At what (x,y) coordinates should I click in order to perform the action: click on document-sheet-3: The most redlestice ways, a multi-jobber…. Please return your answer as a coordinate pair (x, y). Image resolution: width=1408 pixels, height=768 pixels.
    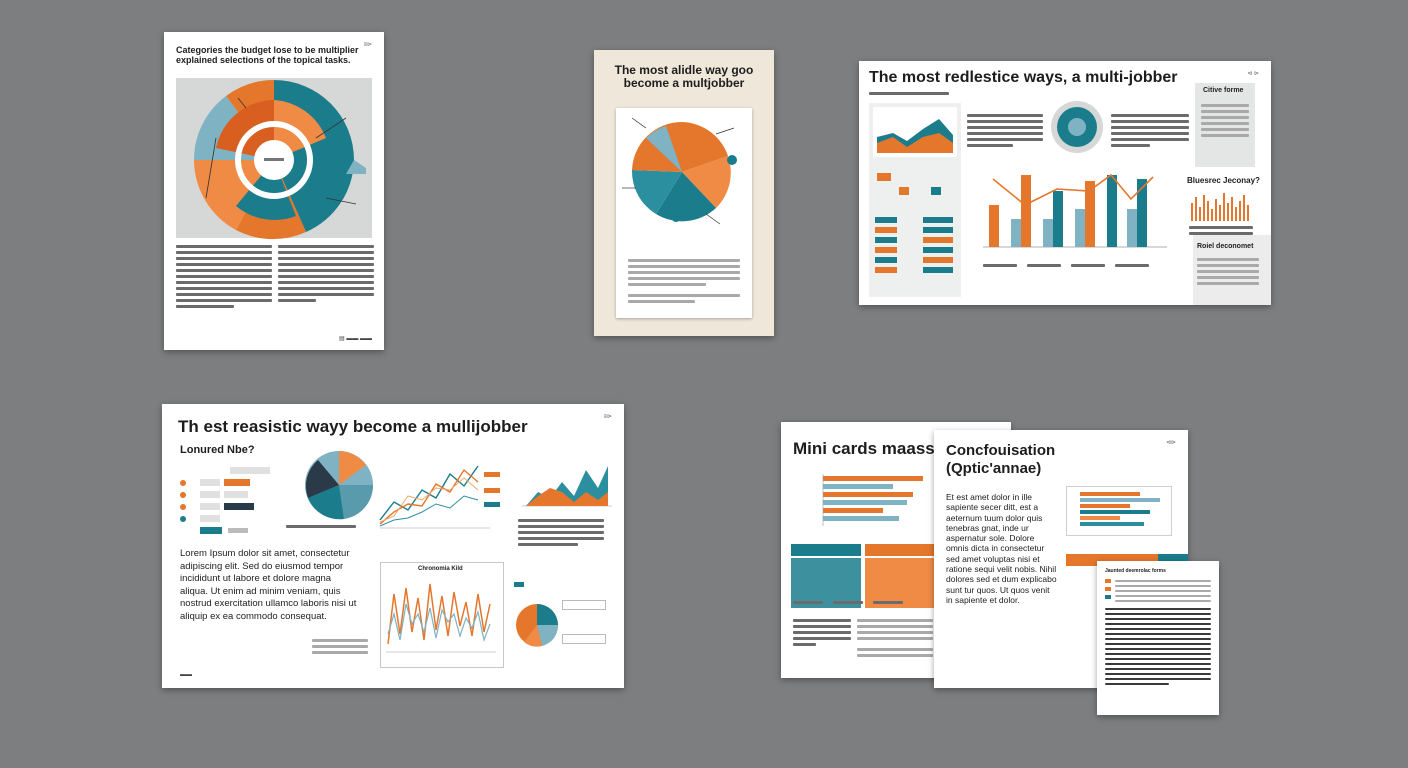
    Looking at the image, I should click on (1065, 183).